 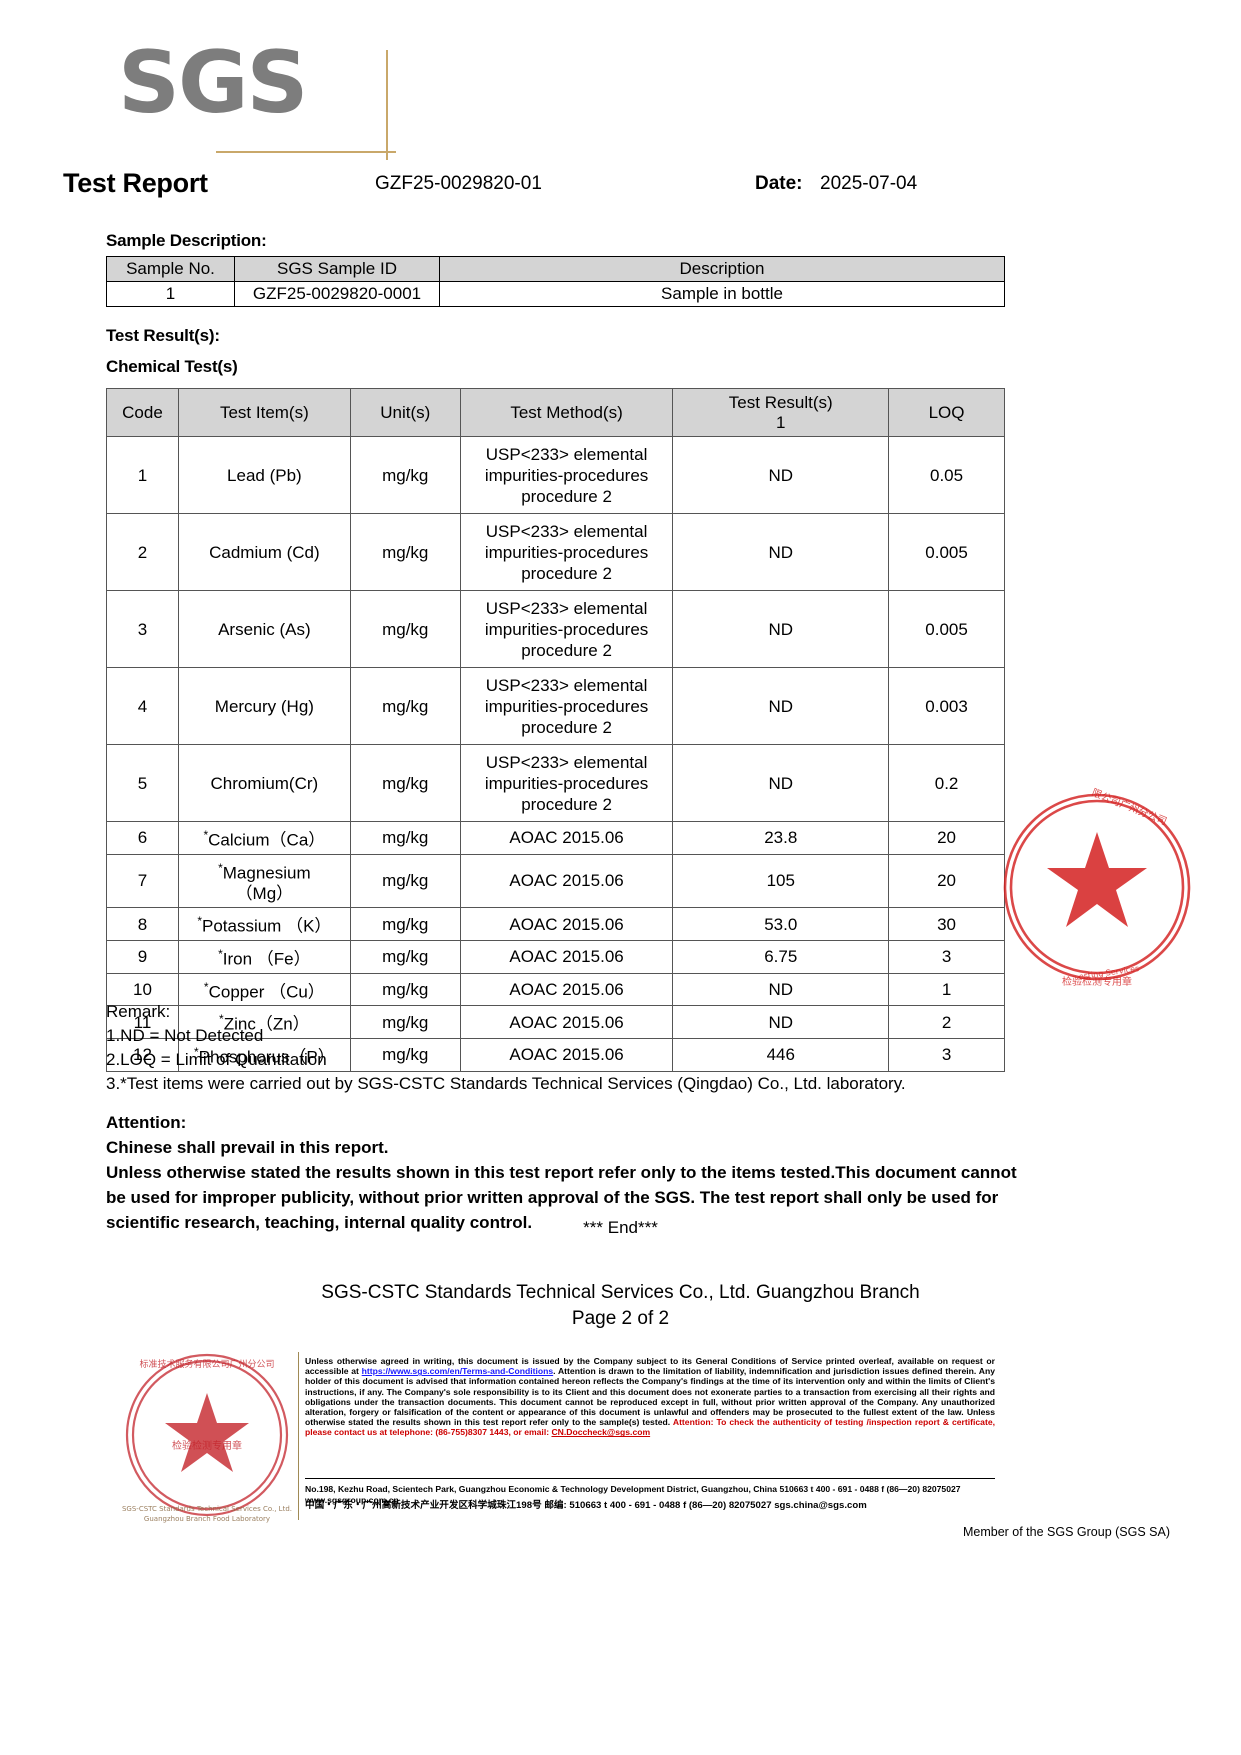 What do you see at coordinates (207, 1519) in the screenshot?
I see `svg-text:Guangzhou Branch Food Laborato: Guangzhou Branch Food Laboratory` at bounding box center [207, 1519].